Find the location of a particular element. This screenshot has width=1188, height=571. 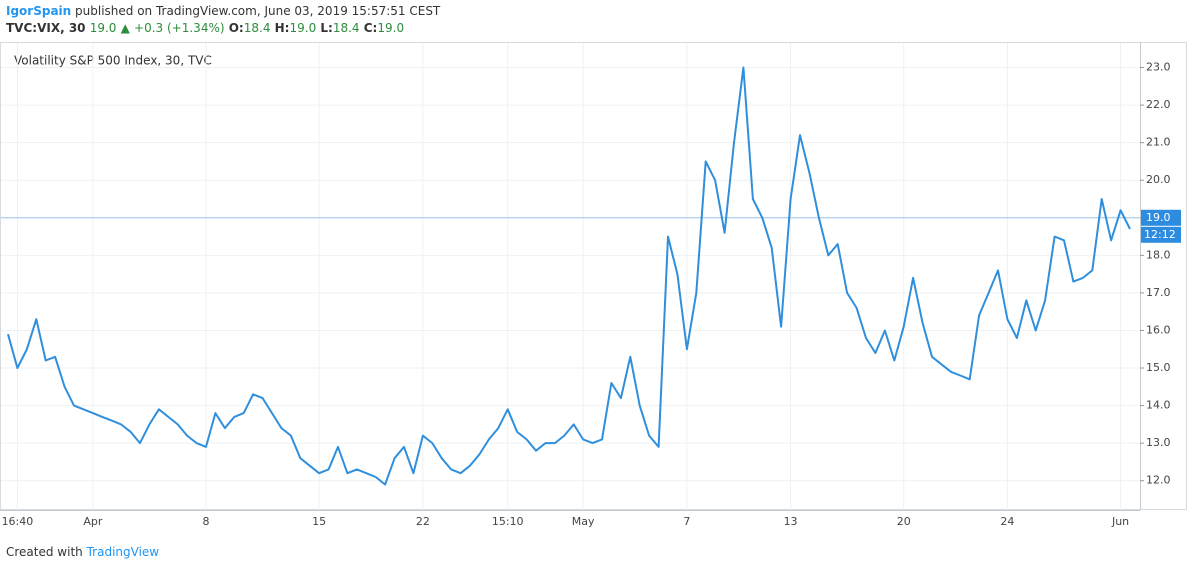

y-tick-label: 23.0 is located at coordinates (1158, 67).